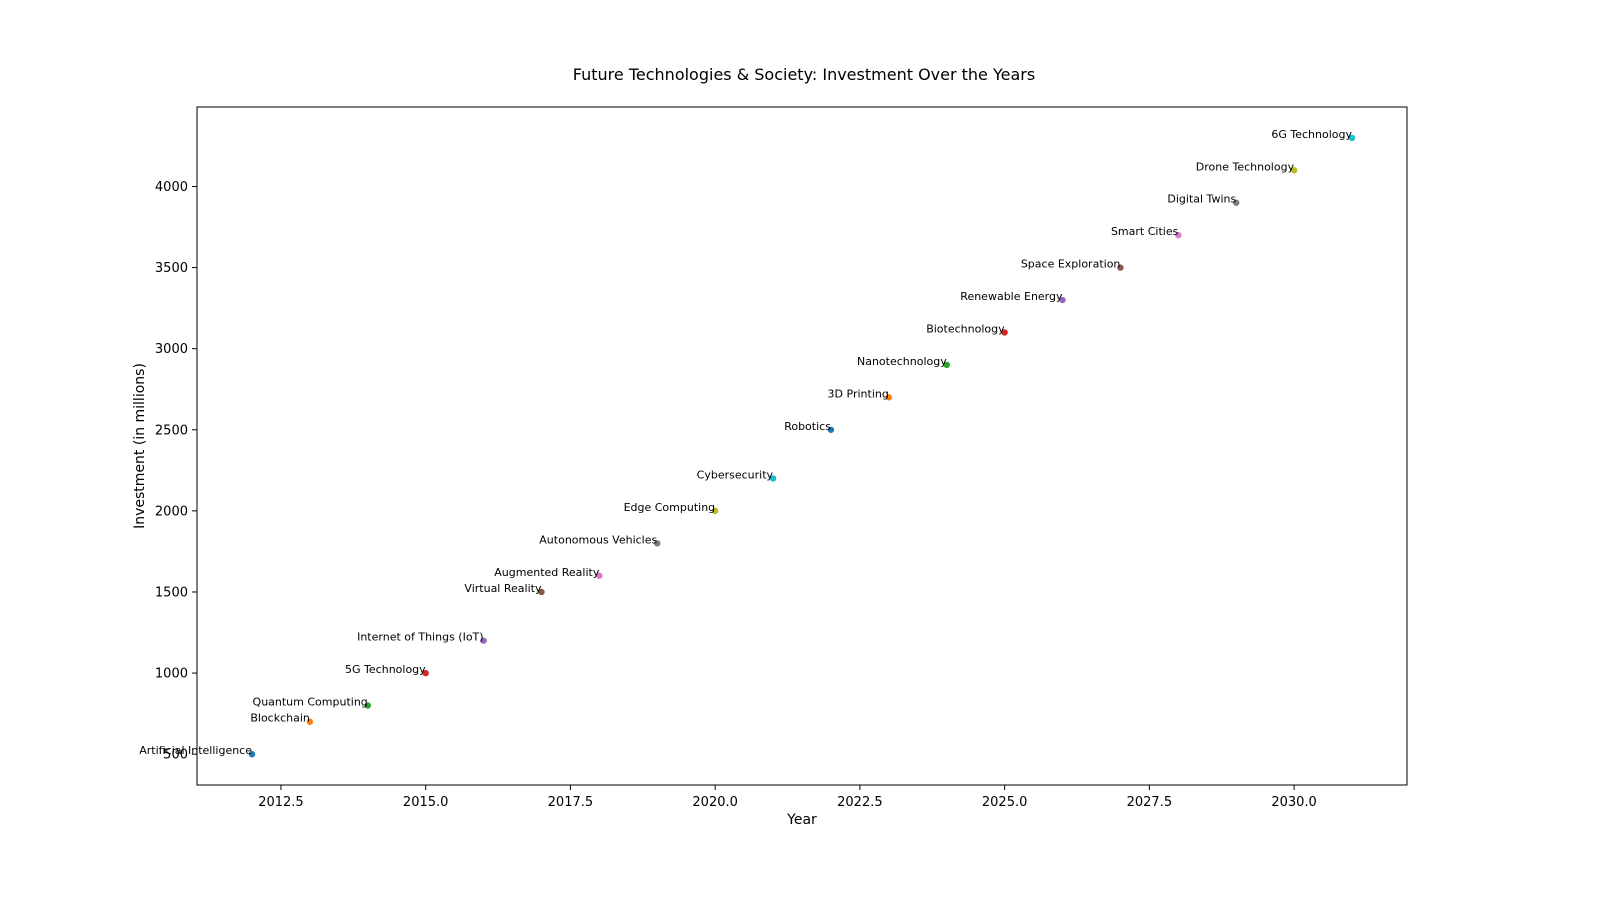 The width and height of the screenshot is (1600, 900). I want to click on x-tick-label: 2017.5, so click(571, 802).